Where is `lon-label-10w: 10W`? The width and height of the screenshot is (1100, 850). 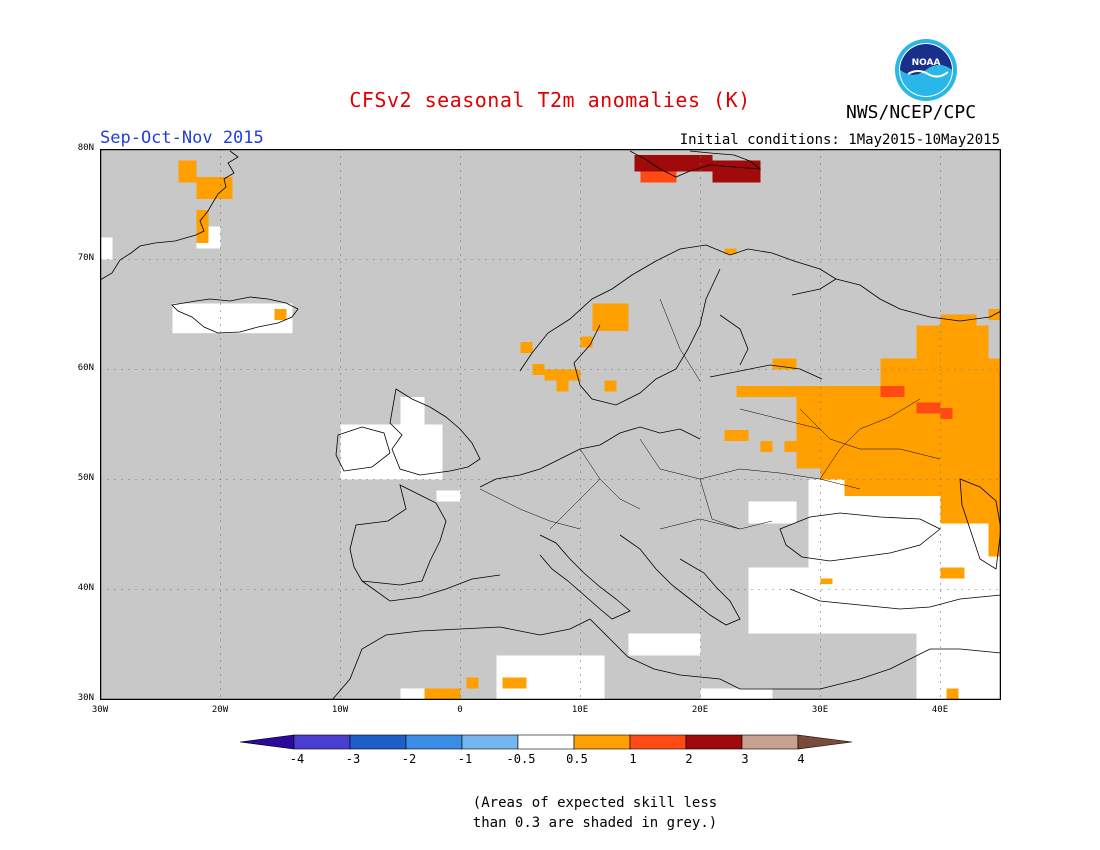
lon-label-10w: 10W is located at coordinates (340, 710).